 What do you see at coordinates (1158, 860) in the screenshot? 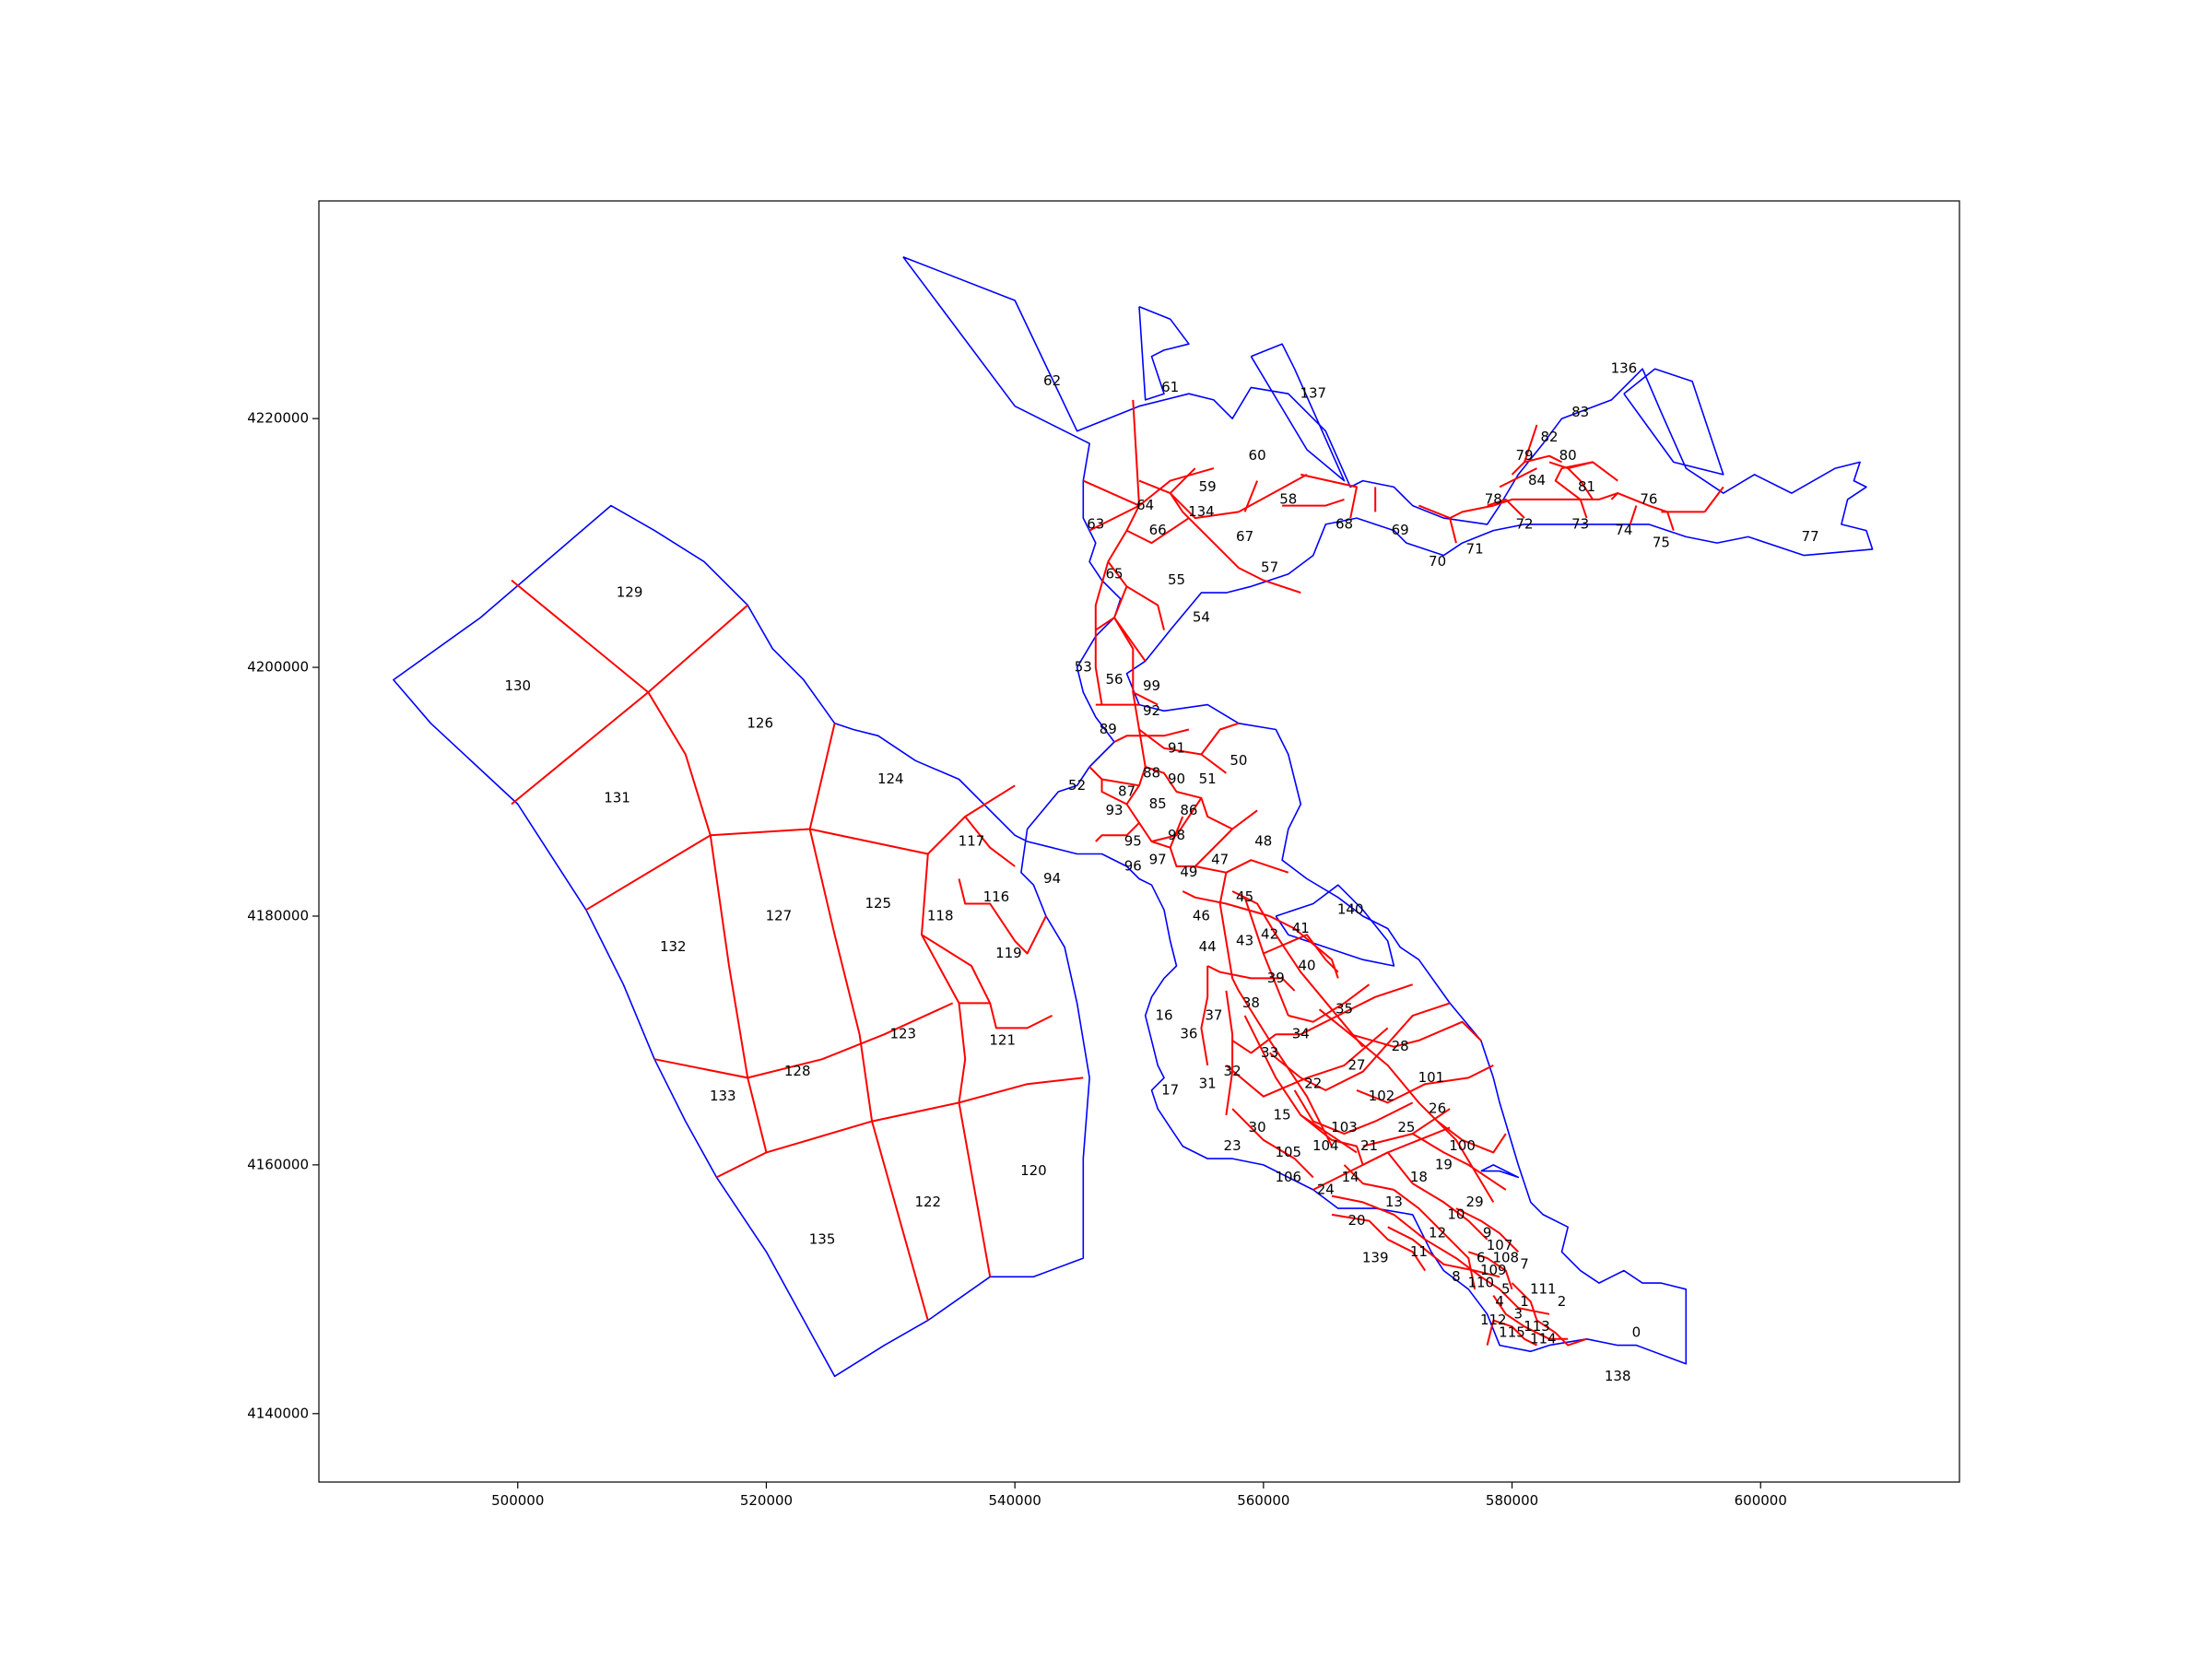
I see `region-label-97: 97` at bounding box center [1158, 860].